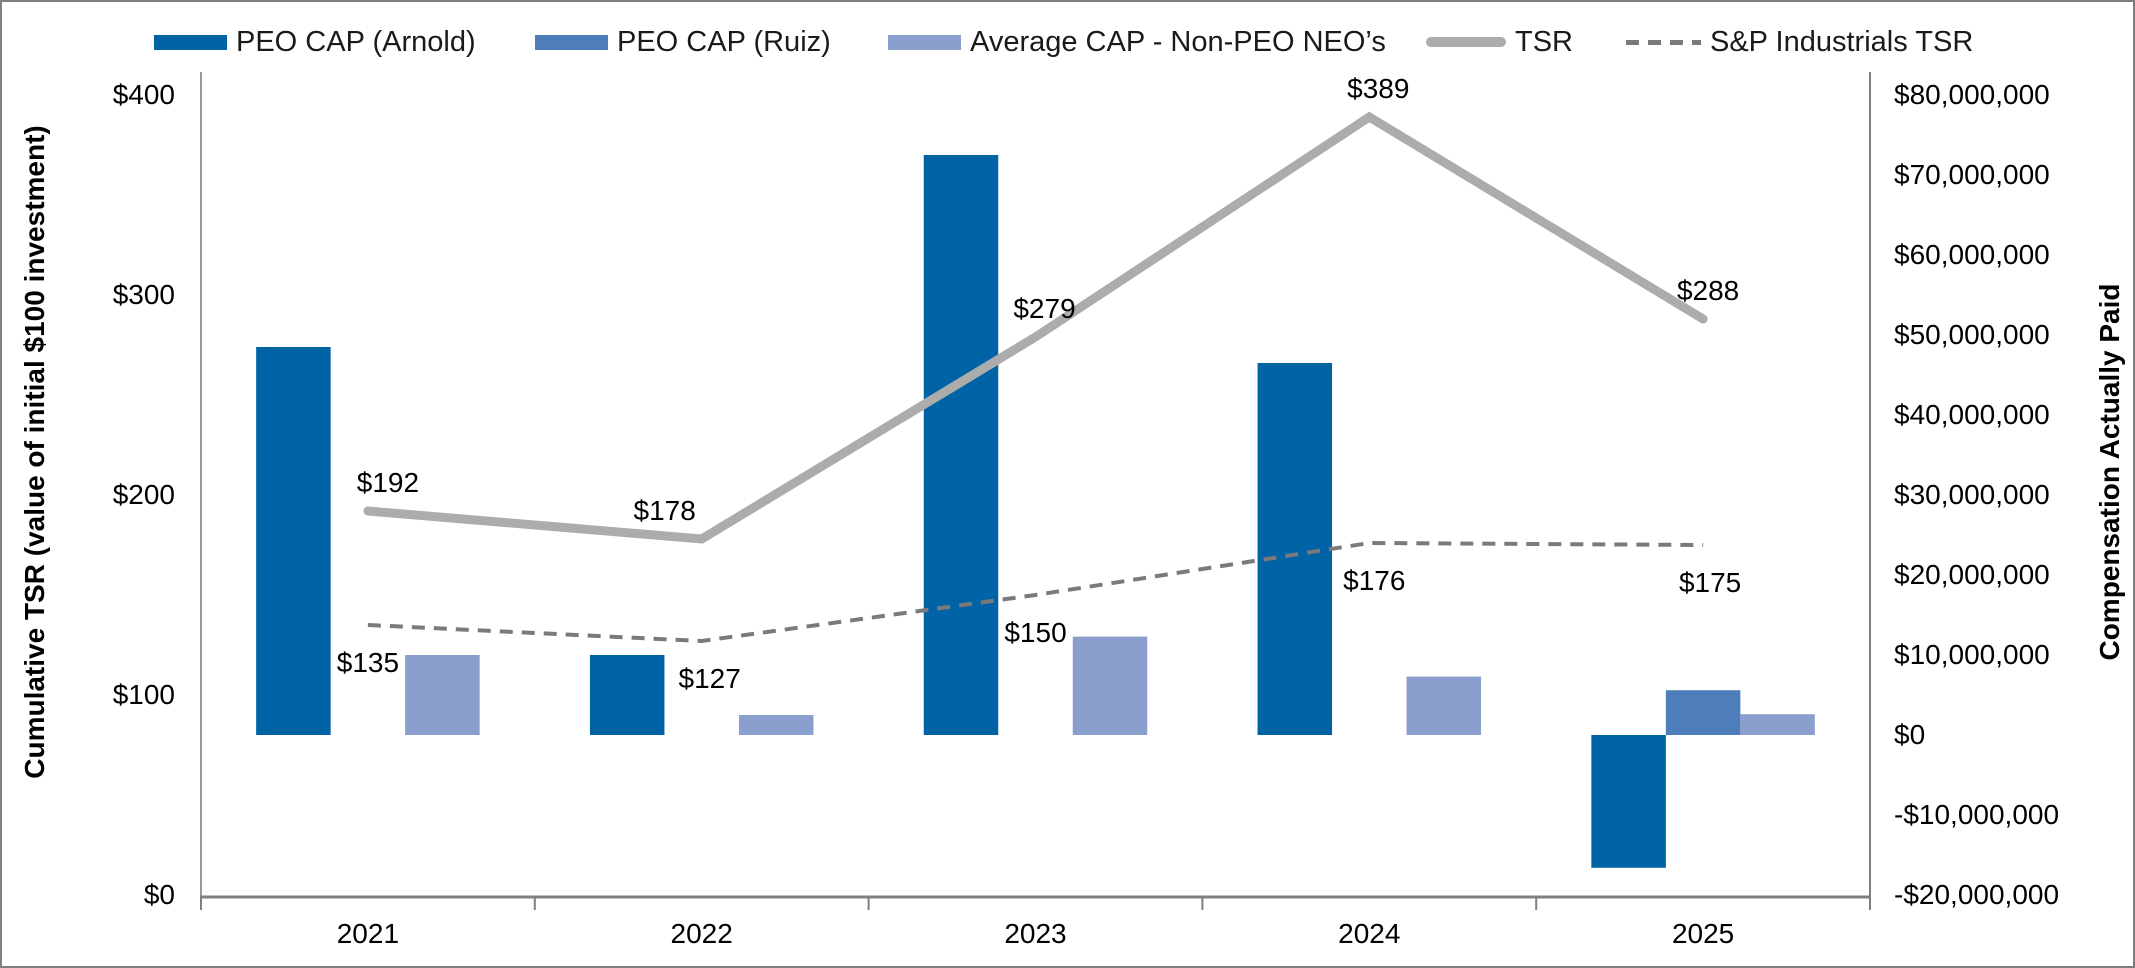 The width and height of the screenshot is (2135, 968). I want to click on right-axis-tick-70M: $70,000,000, so click(1972, 174).